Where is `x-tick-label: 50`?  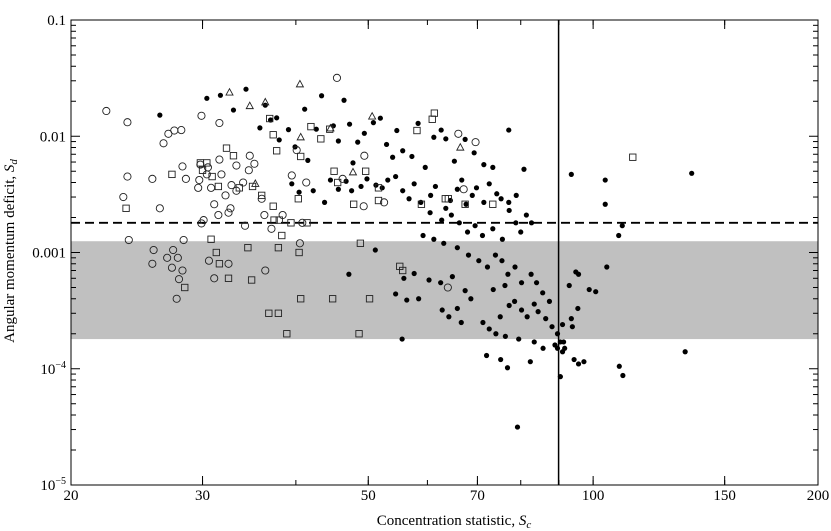 x-tick-label: 50 is located at coordinates (368, 496).